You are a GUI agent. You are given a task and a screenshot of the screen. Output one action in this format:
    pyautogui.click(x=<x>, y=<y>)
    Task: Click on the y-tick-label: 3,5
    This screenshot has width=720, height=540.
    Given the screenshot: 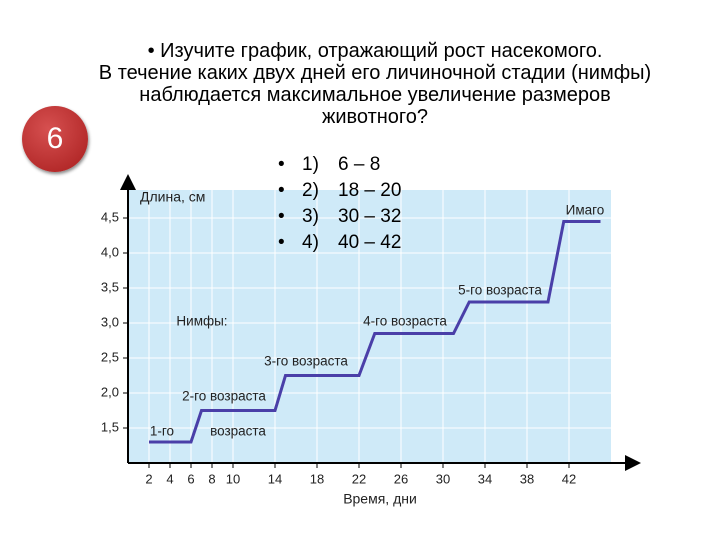 What is the action you would take?
    pyautogui.click(x=110, y=286)
    